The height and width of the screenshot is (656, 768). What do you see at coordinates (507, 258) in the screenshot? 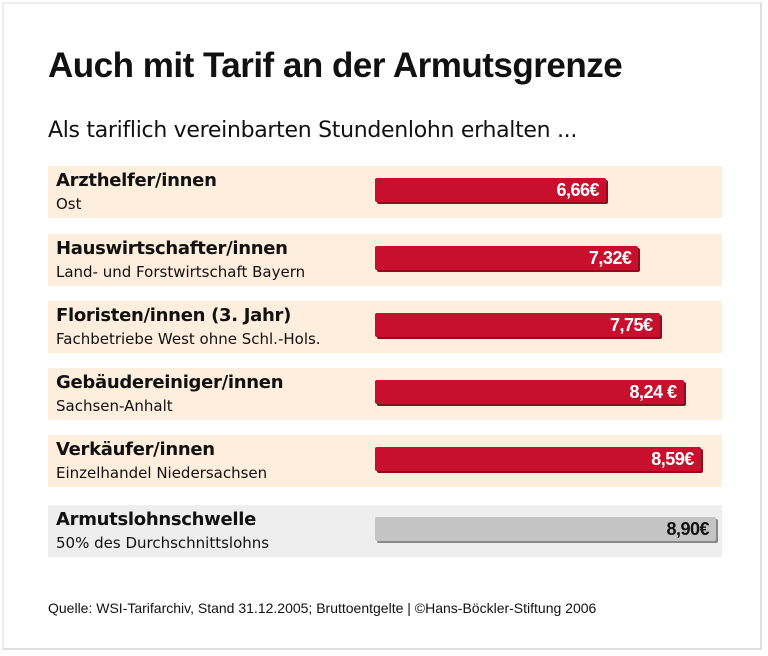
I see `bar: 7,32€` at bounding box center [507, 258].